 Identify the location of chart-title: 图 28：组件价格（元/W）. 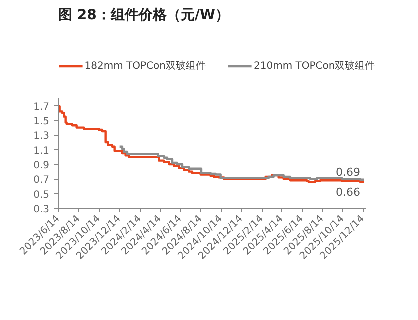
(144, 16).